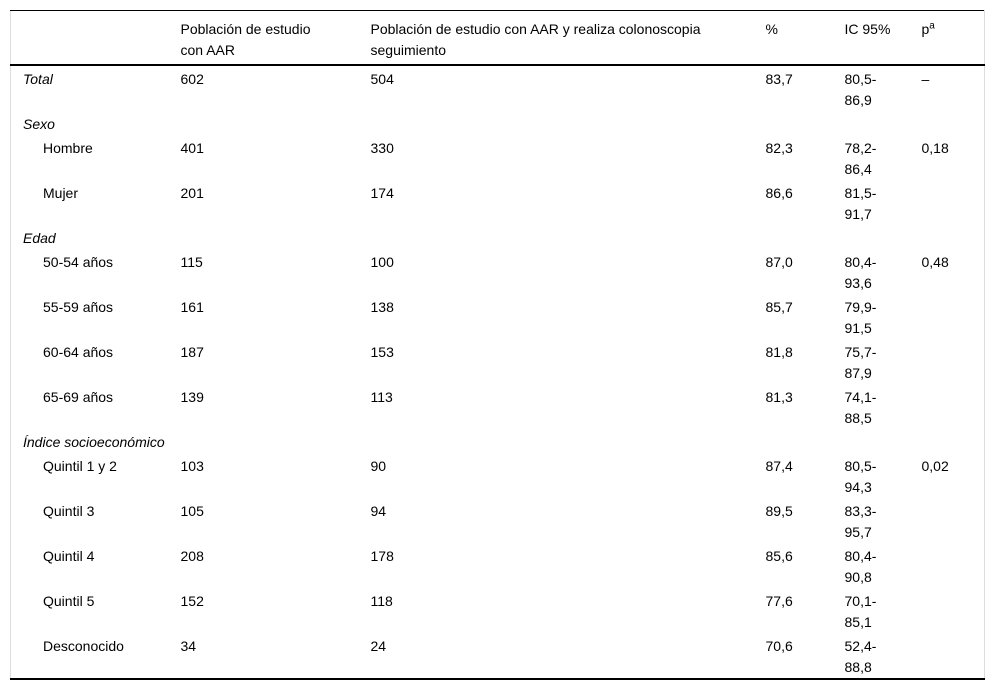 This screenshot has width=992, height=684. Describe the element at coordinates (192, 148) in the screenshot. I see `cell-pop-aar: 401` at that location.